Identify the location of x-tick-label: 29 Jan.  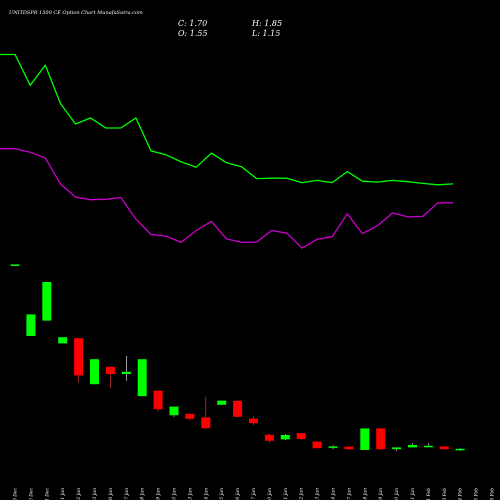
(381, 494).